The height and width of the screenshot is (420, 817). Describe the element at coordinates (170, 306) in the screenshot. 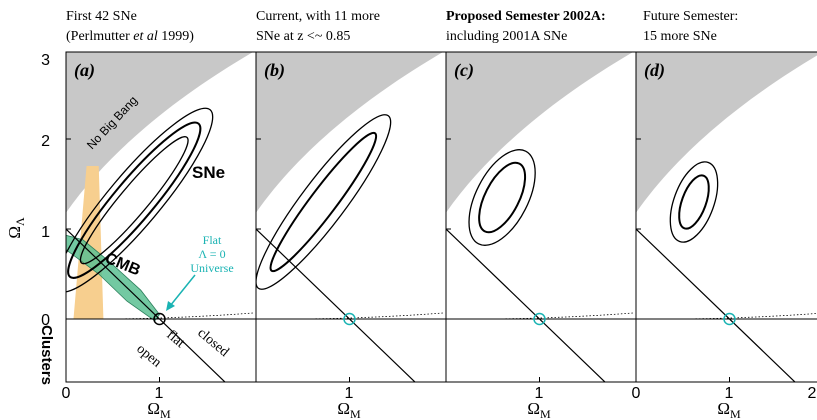

I see `flat-universe-arrowhead` at that location.